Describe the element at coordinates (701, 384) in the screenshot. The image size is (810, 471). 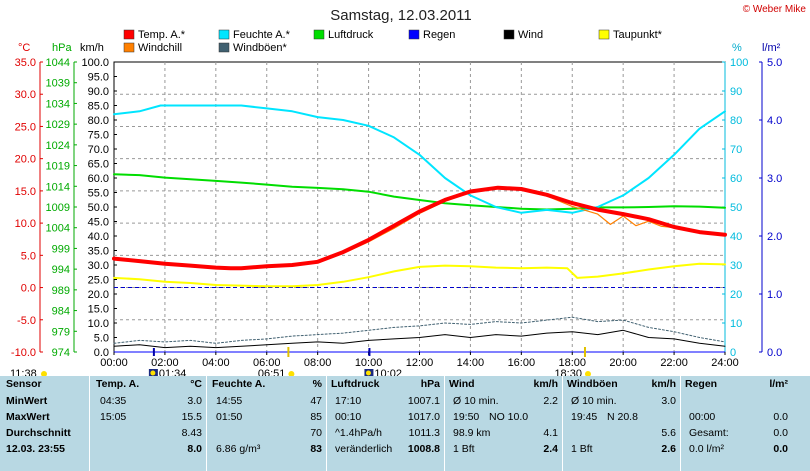
I see `table-header-title: Regen` at that location.